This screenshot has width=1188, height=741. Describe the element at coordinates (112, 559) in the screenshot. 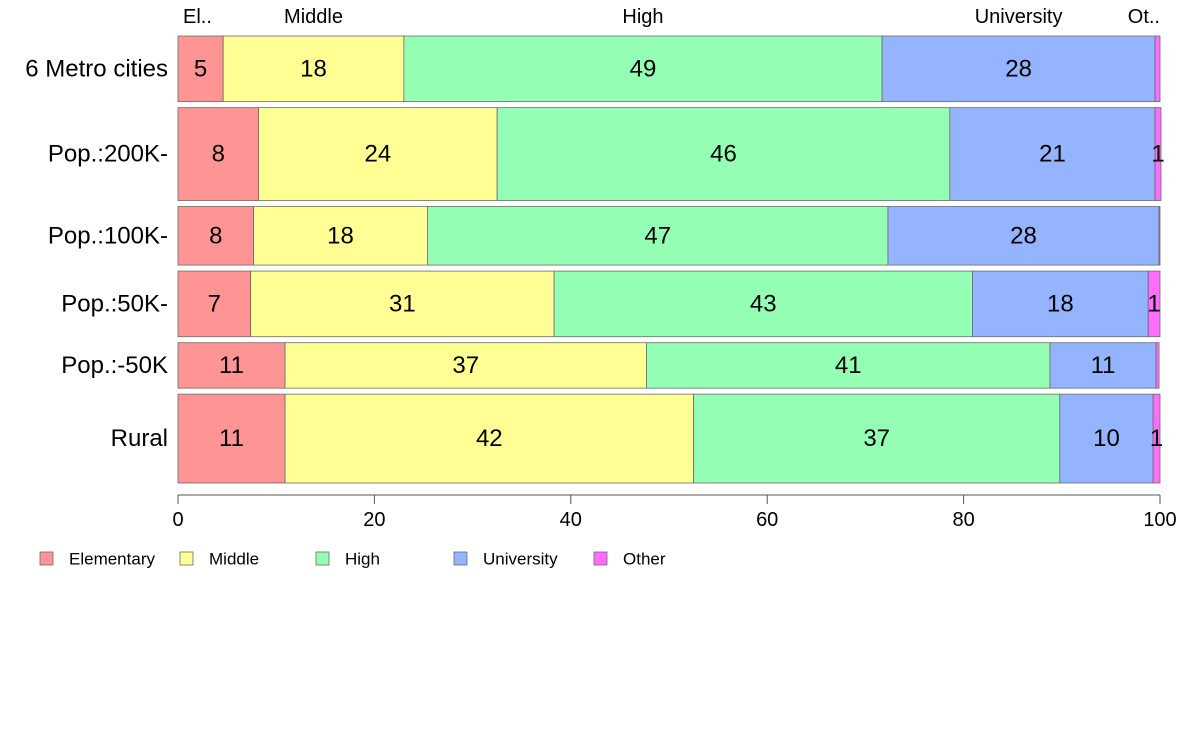

I see `legend-label-elementary: Elementary` at that location.